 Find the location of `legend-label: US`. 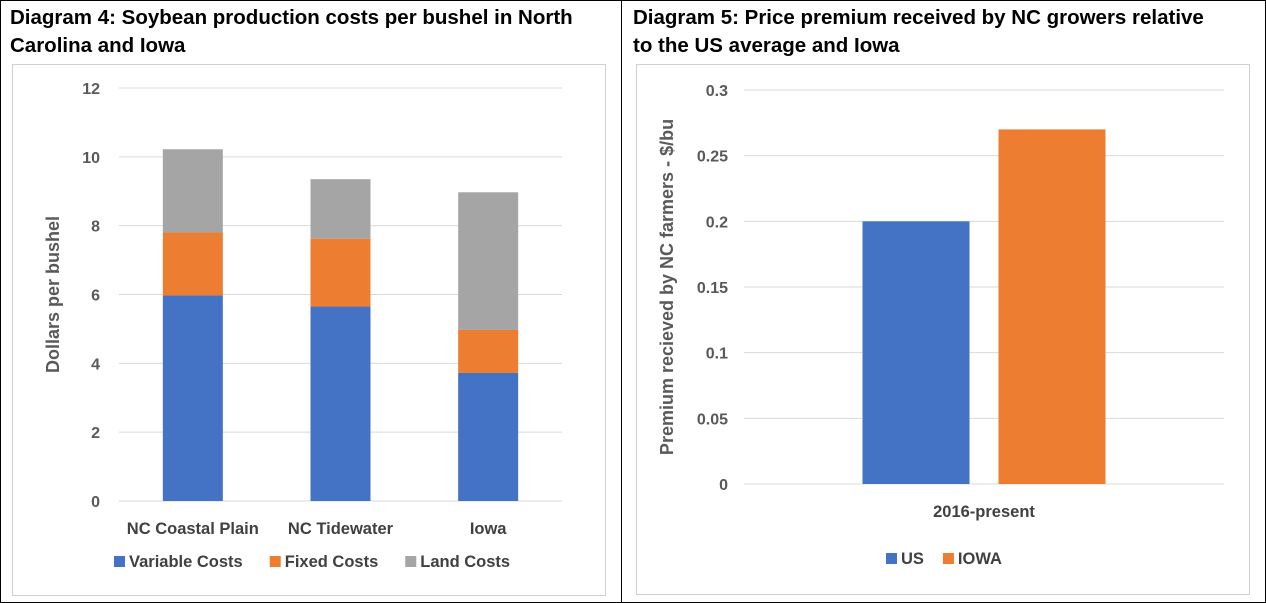

legend-label: US is located at coordinates (912, 559).